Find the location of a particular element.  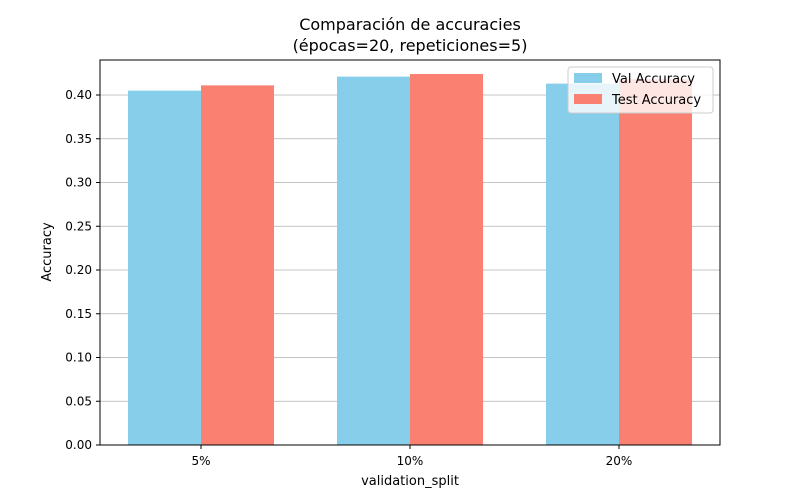

x-tick-label: 5% is located at coordinates (200, 461).